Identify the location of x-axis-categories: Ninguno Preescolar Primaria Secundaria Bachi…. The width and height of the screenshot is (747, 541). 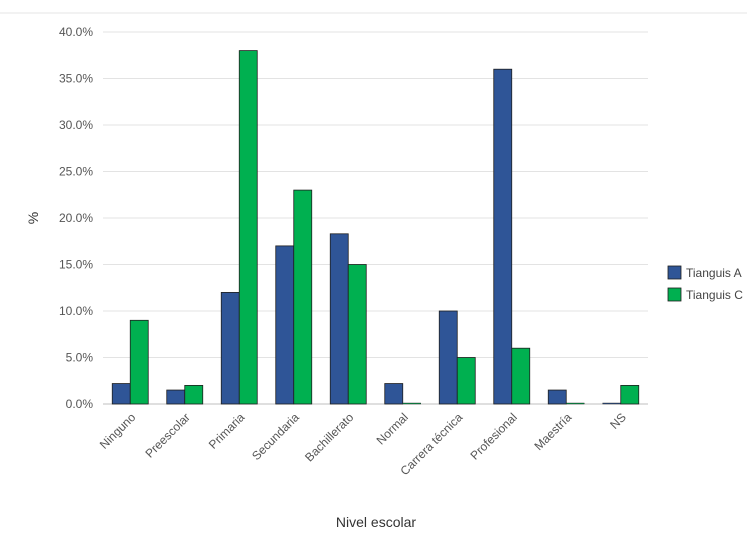
(363, 444).